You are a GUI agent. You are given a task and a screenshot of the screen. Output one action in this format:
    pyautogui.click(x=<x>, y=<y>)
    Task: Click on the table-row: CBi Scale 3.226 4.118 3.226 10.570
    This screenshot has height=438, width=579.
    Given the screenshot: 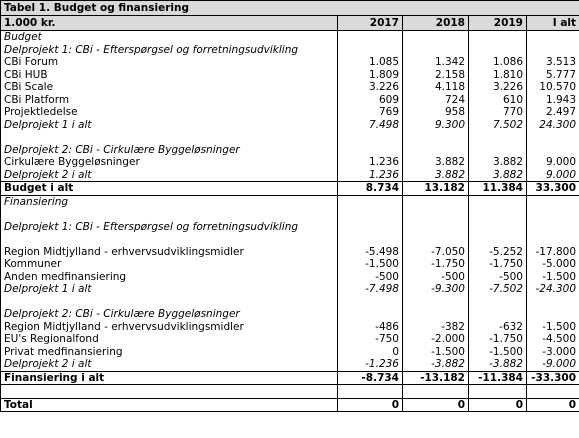 What is the action you would take?
    pyautogui.click(x=289, y=87)
    